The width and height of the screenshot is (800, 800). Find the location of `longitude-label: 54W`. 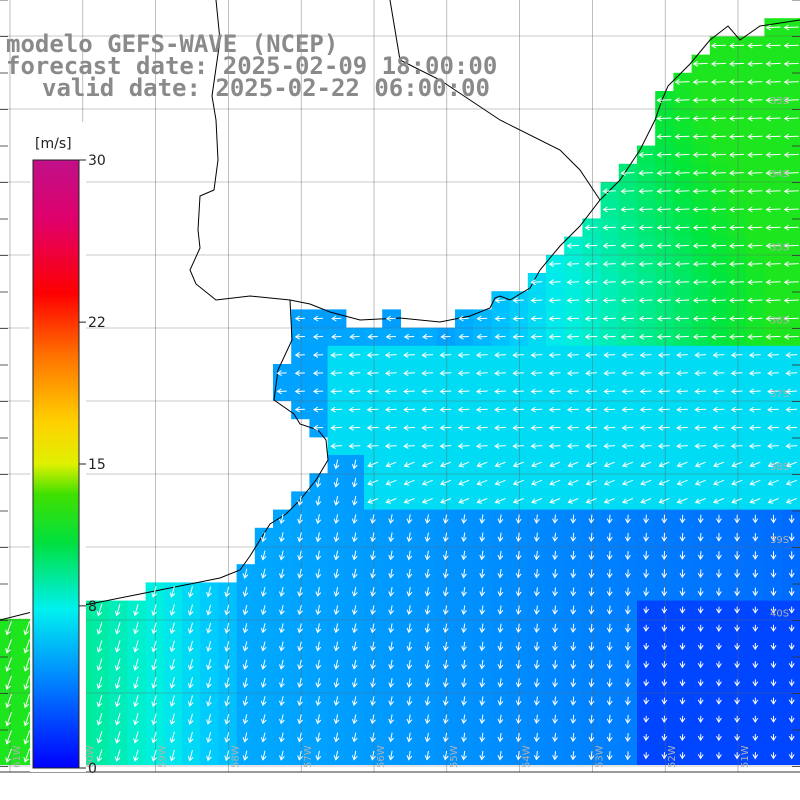

longitude-label: 54W is located at coordinates (527, 756).